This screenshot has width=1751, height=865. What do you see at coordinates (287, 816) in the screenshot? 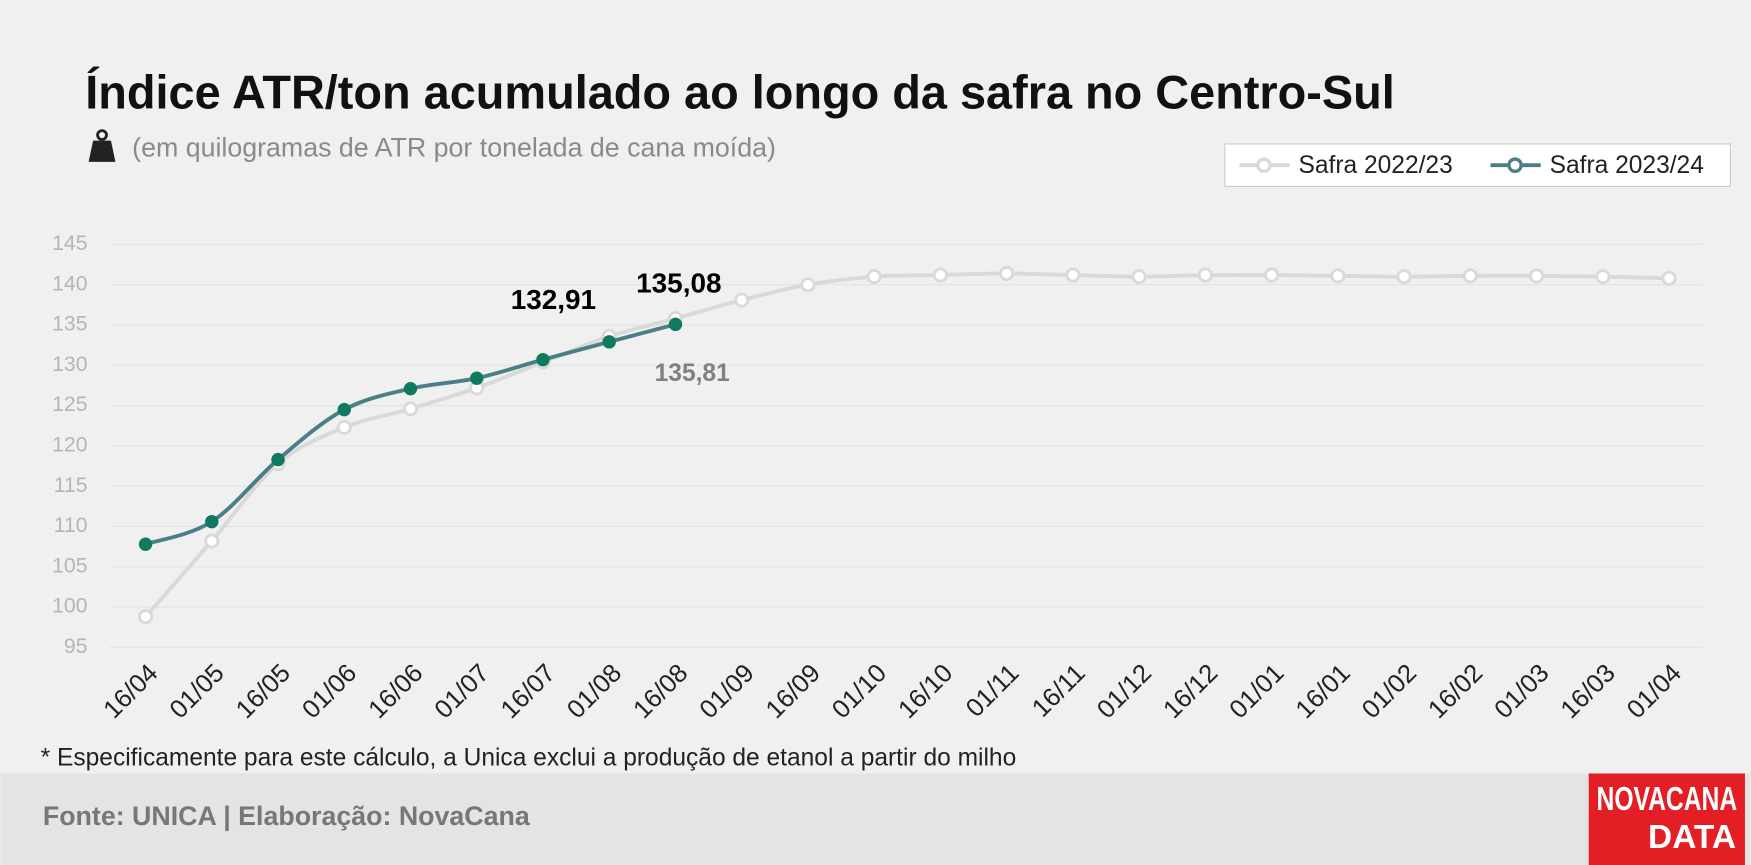
I see `source: Fonte: UNICA | Elaboração: NovaCana` at bounding box center [287, 816].